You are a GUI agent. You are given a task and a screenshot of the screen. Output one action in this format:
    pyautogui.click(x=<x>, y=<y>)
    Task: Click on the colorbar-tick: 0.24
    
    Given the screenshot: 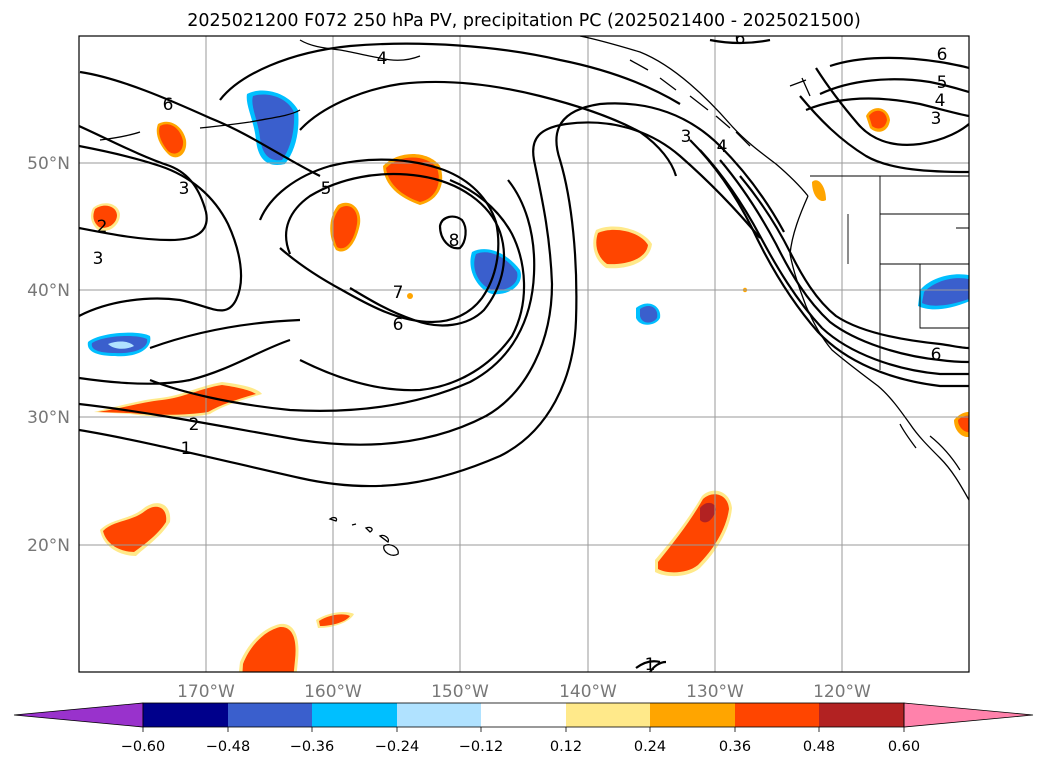 What is the action you would take?
    pyautogui.click(x=650, y=747)
    